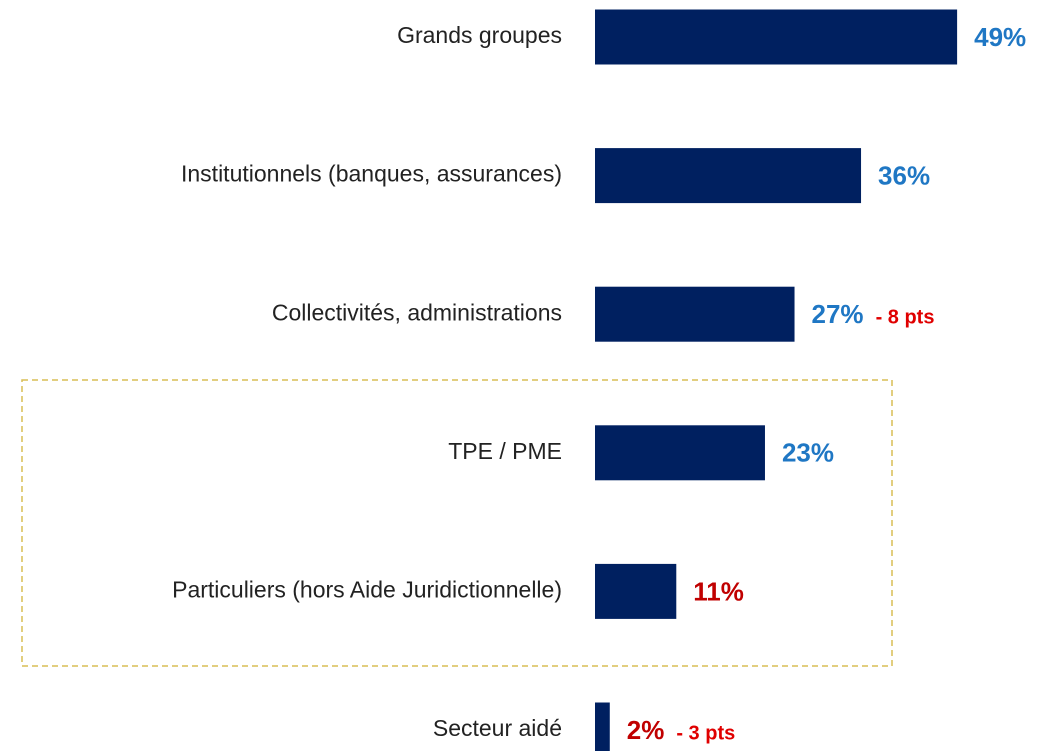 Image resolution: width=1041 pixels, height=751 pixels. I want to click on value-label: 11%, so click(718, 591).